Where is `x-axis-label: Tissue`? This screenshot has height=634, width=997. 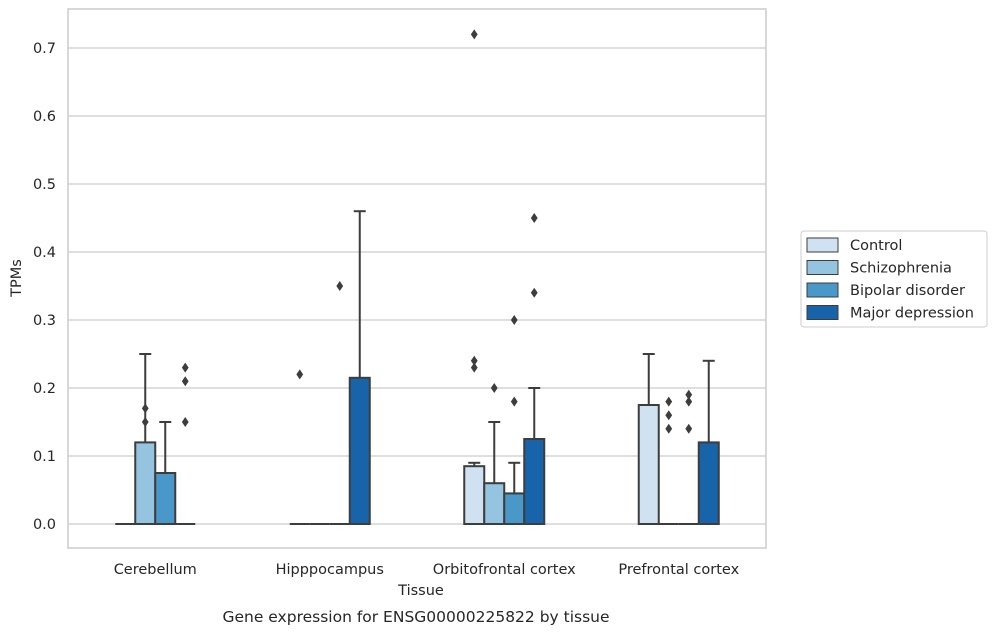
x-axis-label: Tissue is located at coordinates (420, 591).